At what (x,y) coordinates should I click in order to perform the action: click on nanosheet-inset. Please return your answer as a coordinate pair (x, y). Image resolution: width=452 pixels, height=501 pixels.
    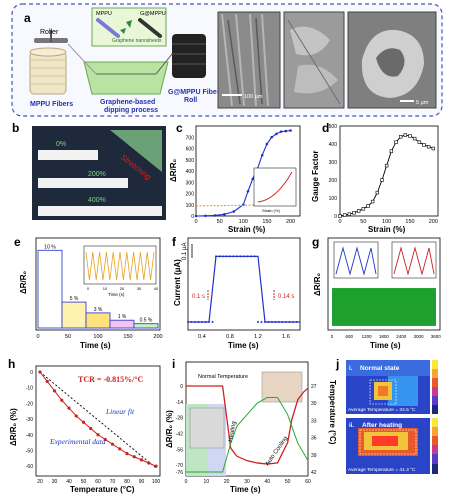
    Looking at the image, I should click on (129, 27).